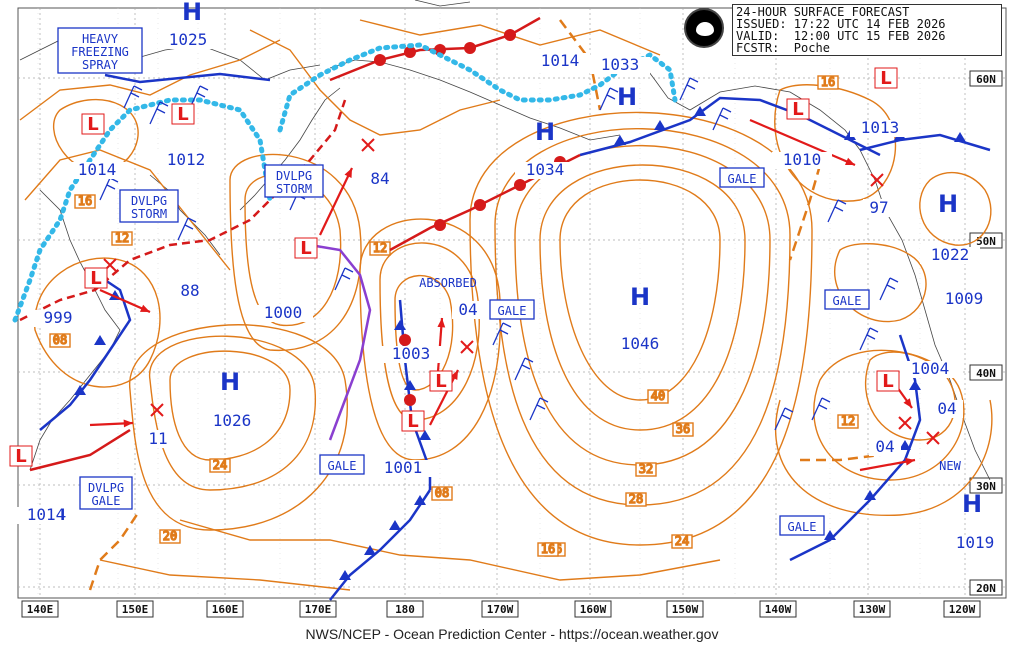 Image resolution: width=1024 pixels, height=652 pixels. I want to click on noaa-logo-icon, so click(704, 28).